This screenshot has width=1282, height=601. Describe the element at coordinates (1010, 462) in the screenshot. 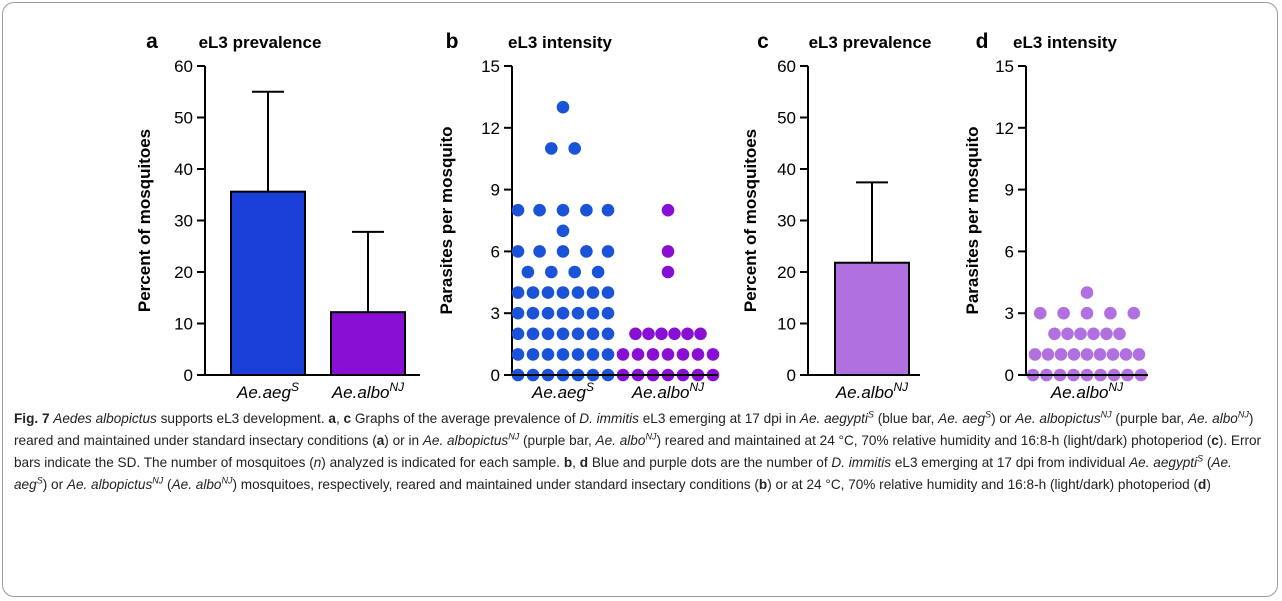

I see `caption-text: eL3 emerging at 17 dpi from individual` at that location.